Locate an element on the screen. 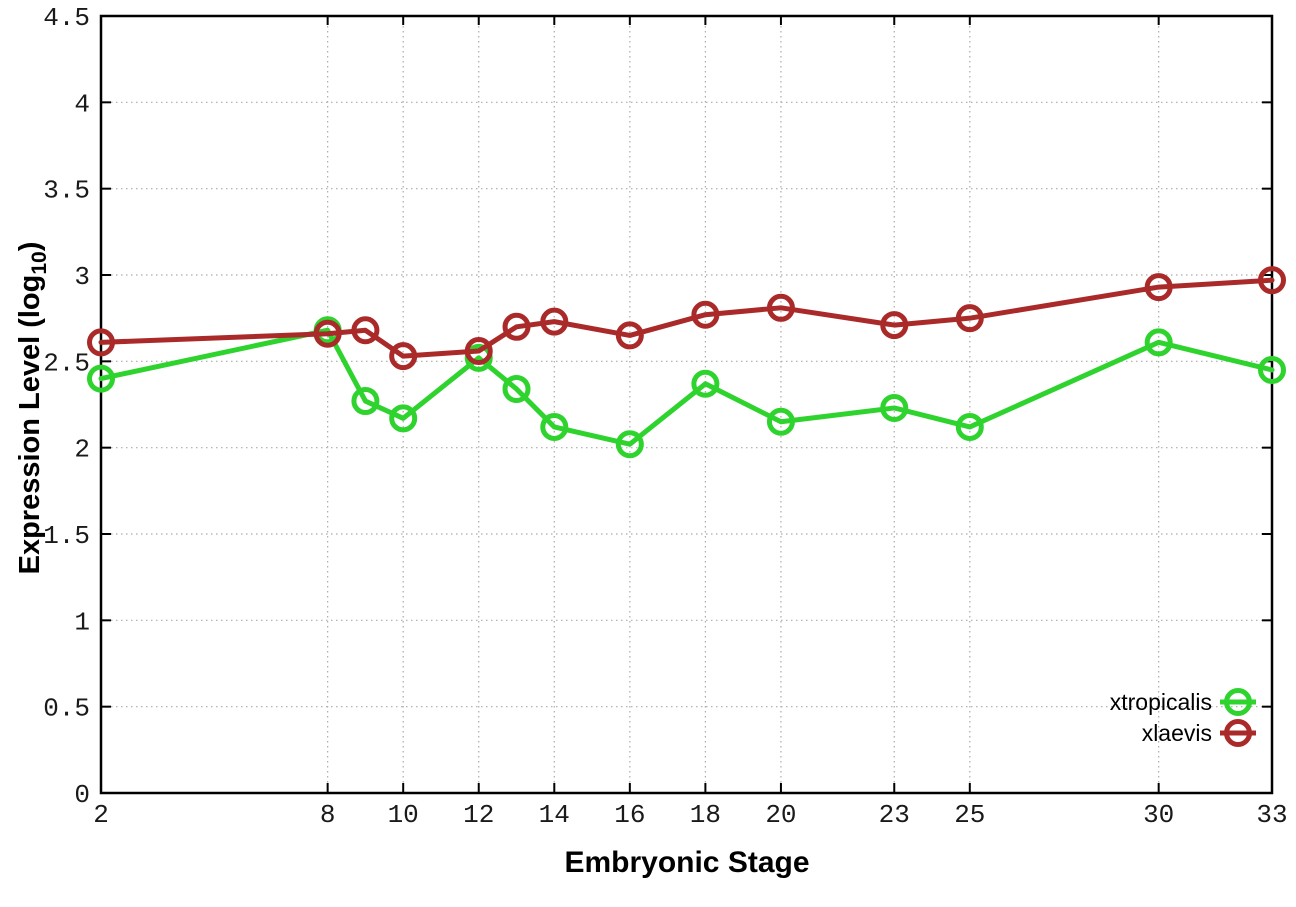 The height and width of the screenshot is (907, 1296). y-axis-title-subscript: 10 is located at coordinates (39, 262).